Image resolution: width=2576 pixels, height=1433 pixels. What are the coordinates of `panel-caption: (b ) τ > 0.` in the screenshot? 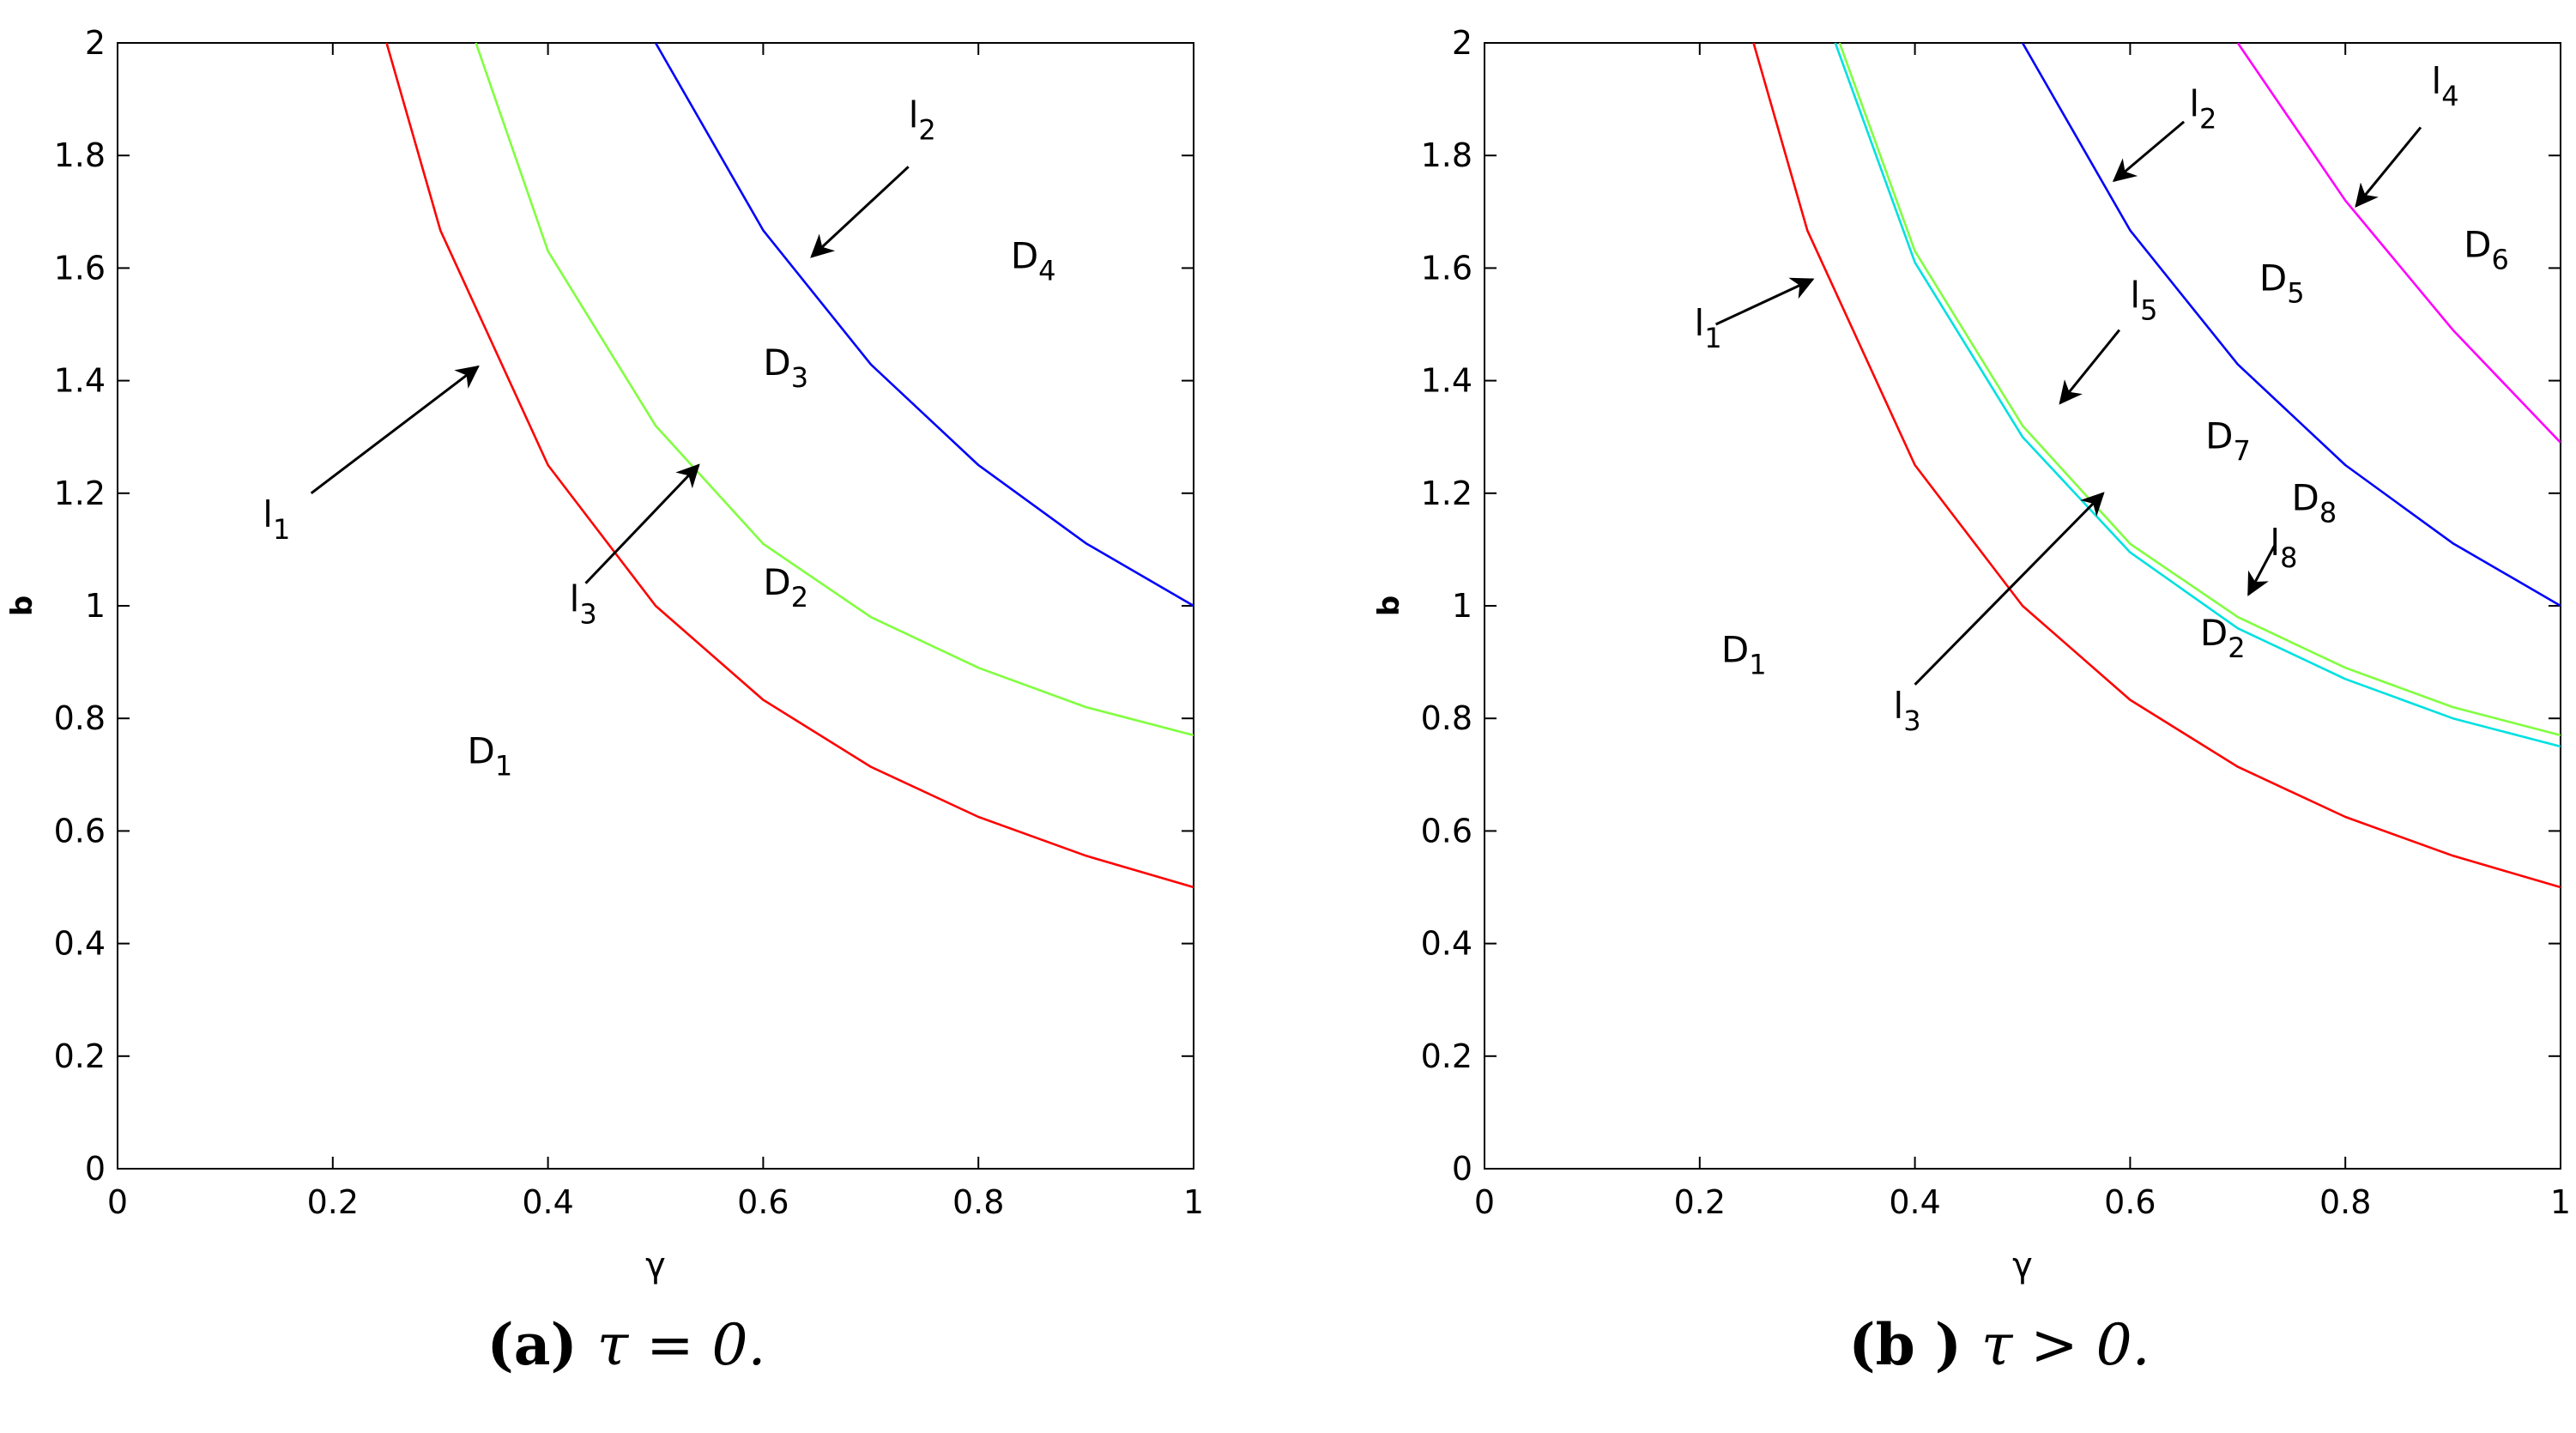 It's located at (1999, 1344).